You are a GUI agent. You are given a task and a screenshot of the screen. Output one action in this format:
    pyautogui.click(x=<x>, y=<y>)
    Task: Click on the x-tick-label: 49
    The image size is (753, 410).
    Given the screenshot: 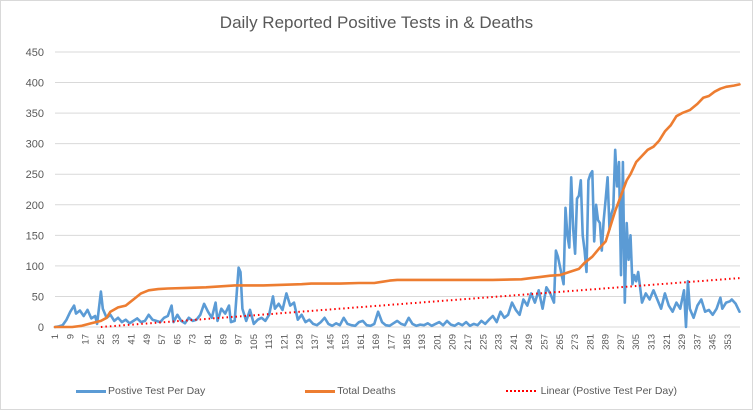 What is the action you would take?
    pyautogui.click(x=147, y=339)
    